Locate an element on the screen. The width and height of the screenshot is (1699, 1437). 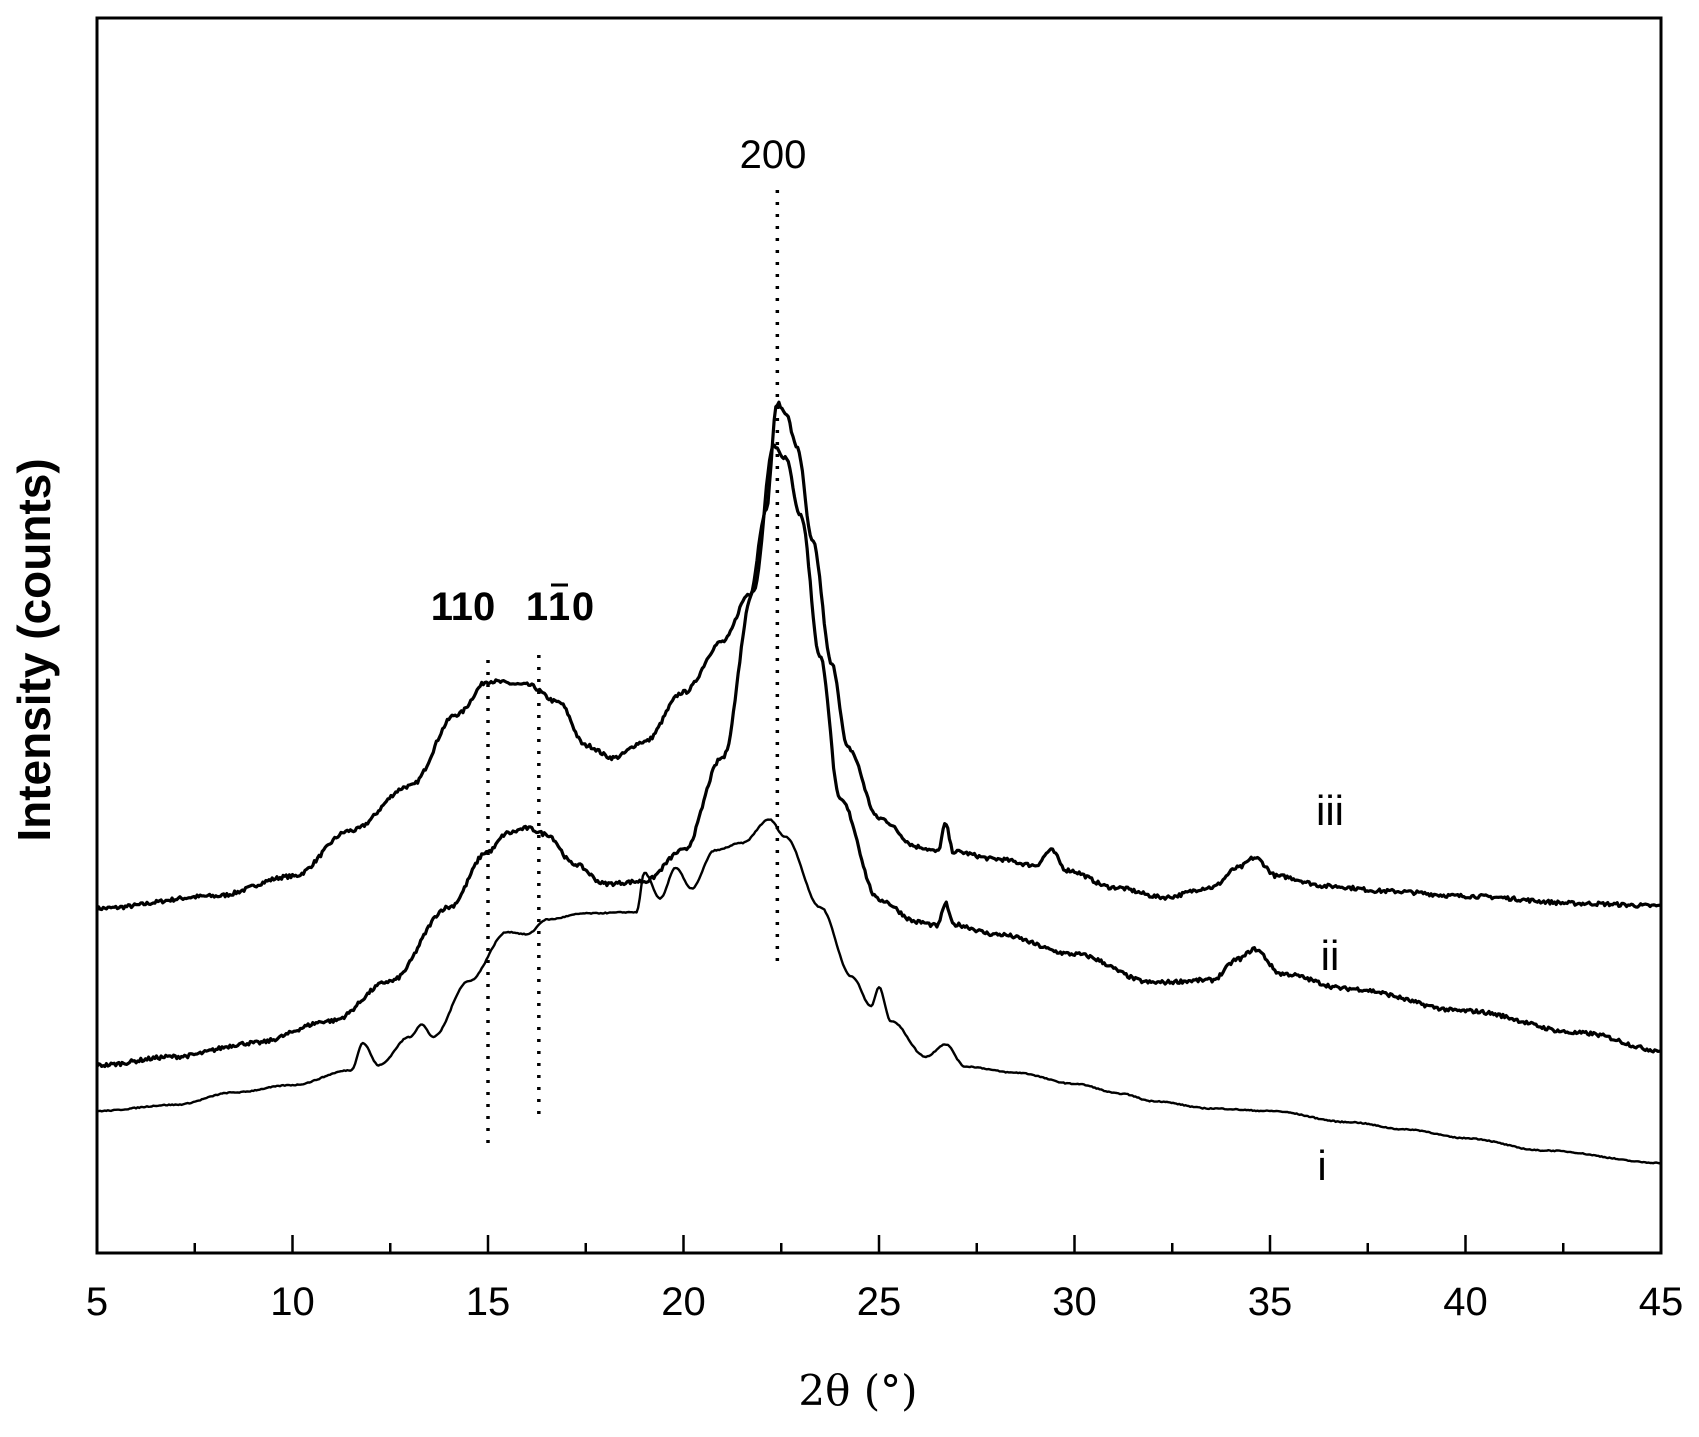
x-tick-label: 5 is located at coordinates (97, 1302).